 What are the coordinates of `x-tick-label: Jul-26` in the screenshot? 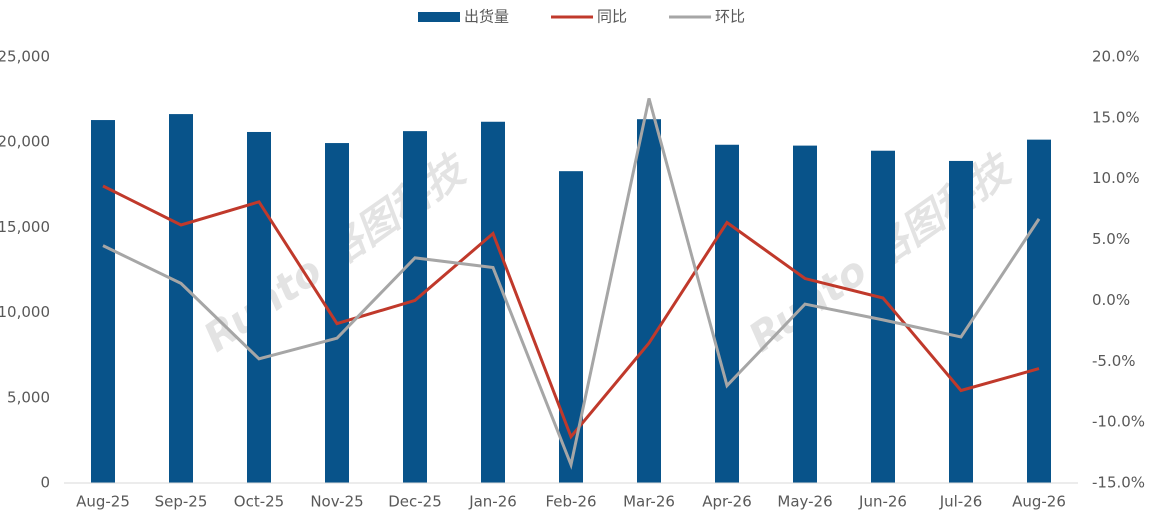 It's located at (961, 502).